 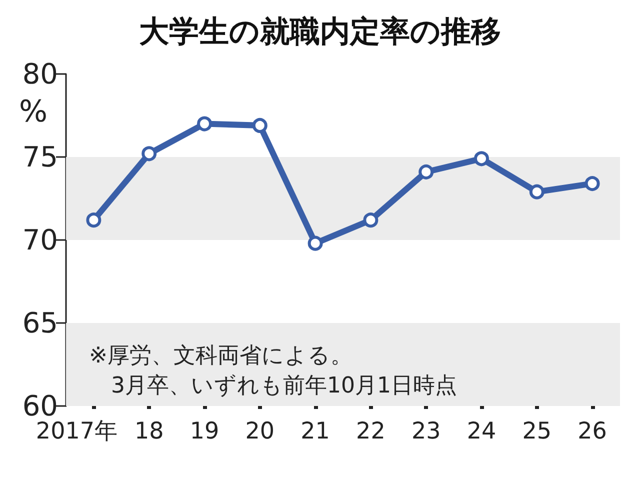 What do you see at coordinates (40, 74) in the screenshot?
I see `y-tick-label: 80` at bounding box center [40, 74].